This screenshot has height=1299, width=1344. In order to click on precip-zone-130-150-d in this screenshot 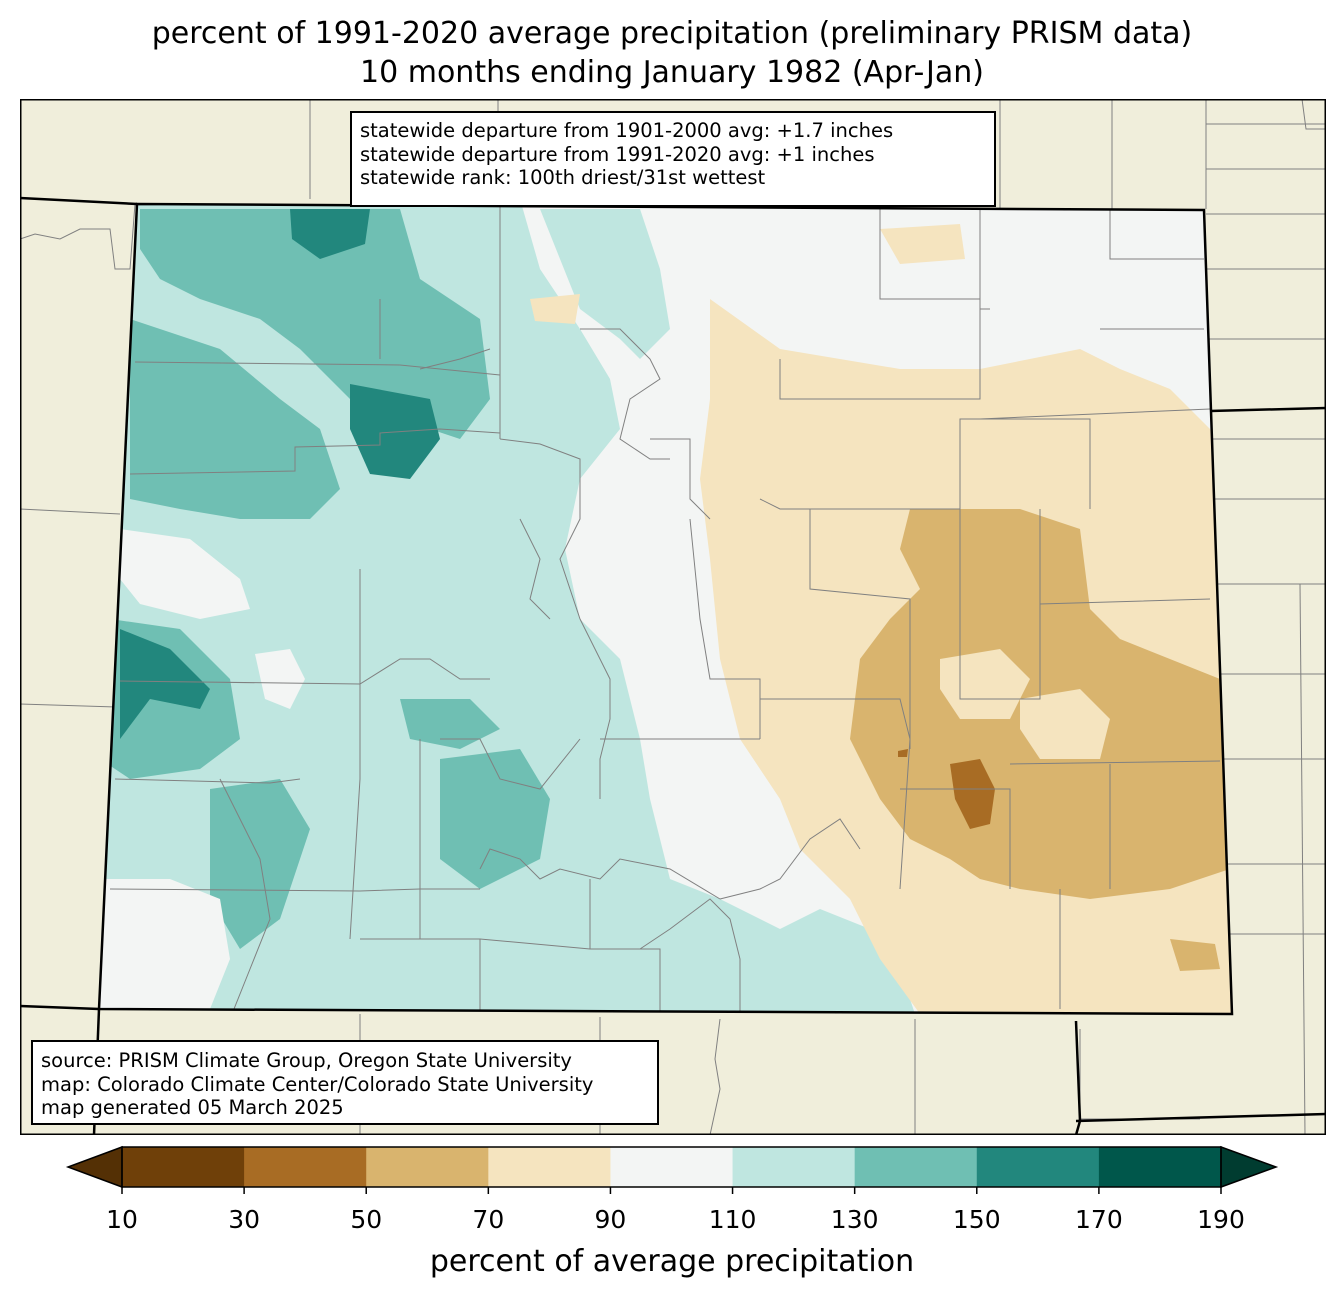, I will do `click(495, 819)`.